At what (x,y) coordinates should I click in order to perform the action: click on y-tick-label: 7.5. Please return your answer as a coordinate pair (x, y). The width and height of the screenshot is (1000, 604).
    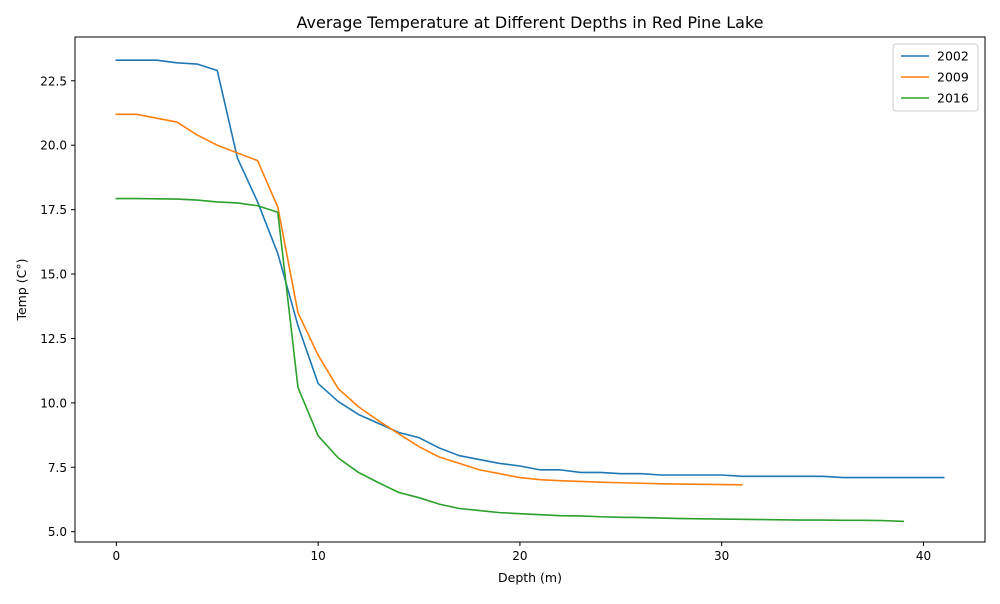
    Looking at the image, I should click on (57, 468).